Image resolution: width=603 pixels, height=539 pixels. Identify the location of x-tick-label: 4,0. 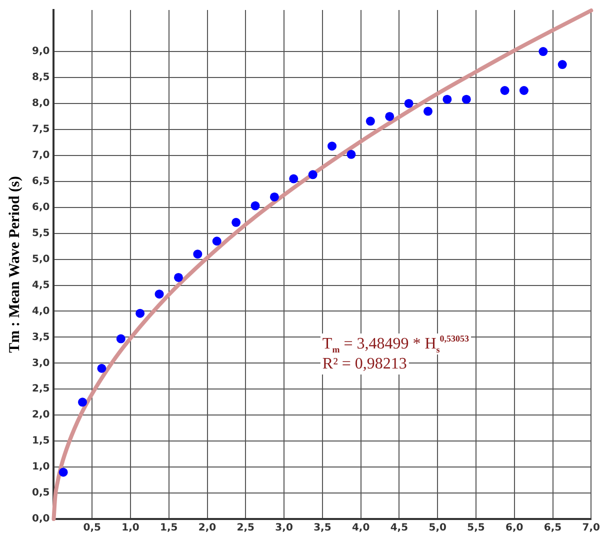
(361, 528).